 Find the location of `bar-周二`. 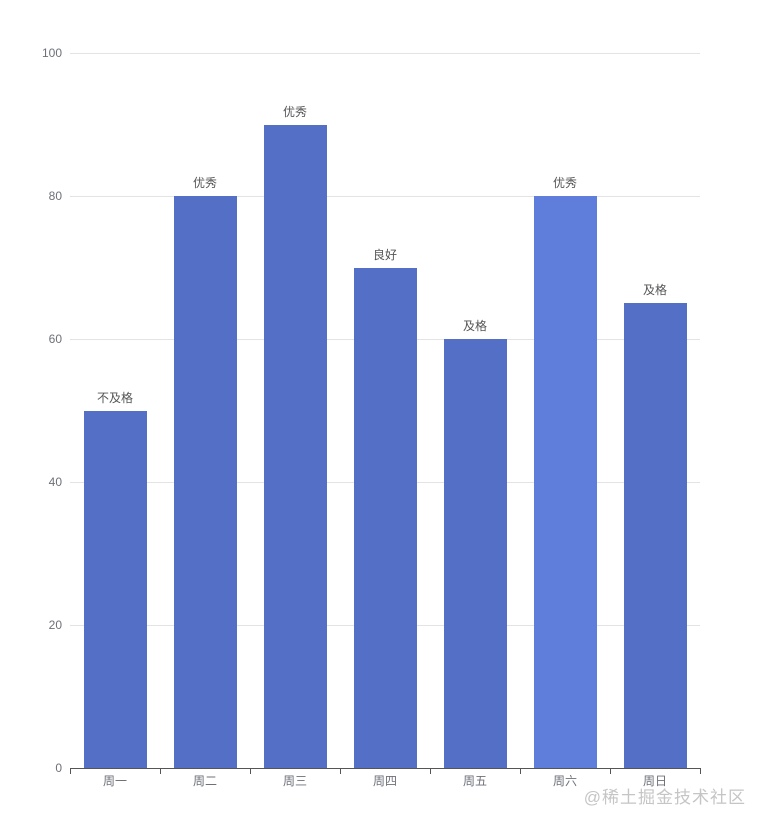

bar-周二 is located at coordinates (205, 482).